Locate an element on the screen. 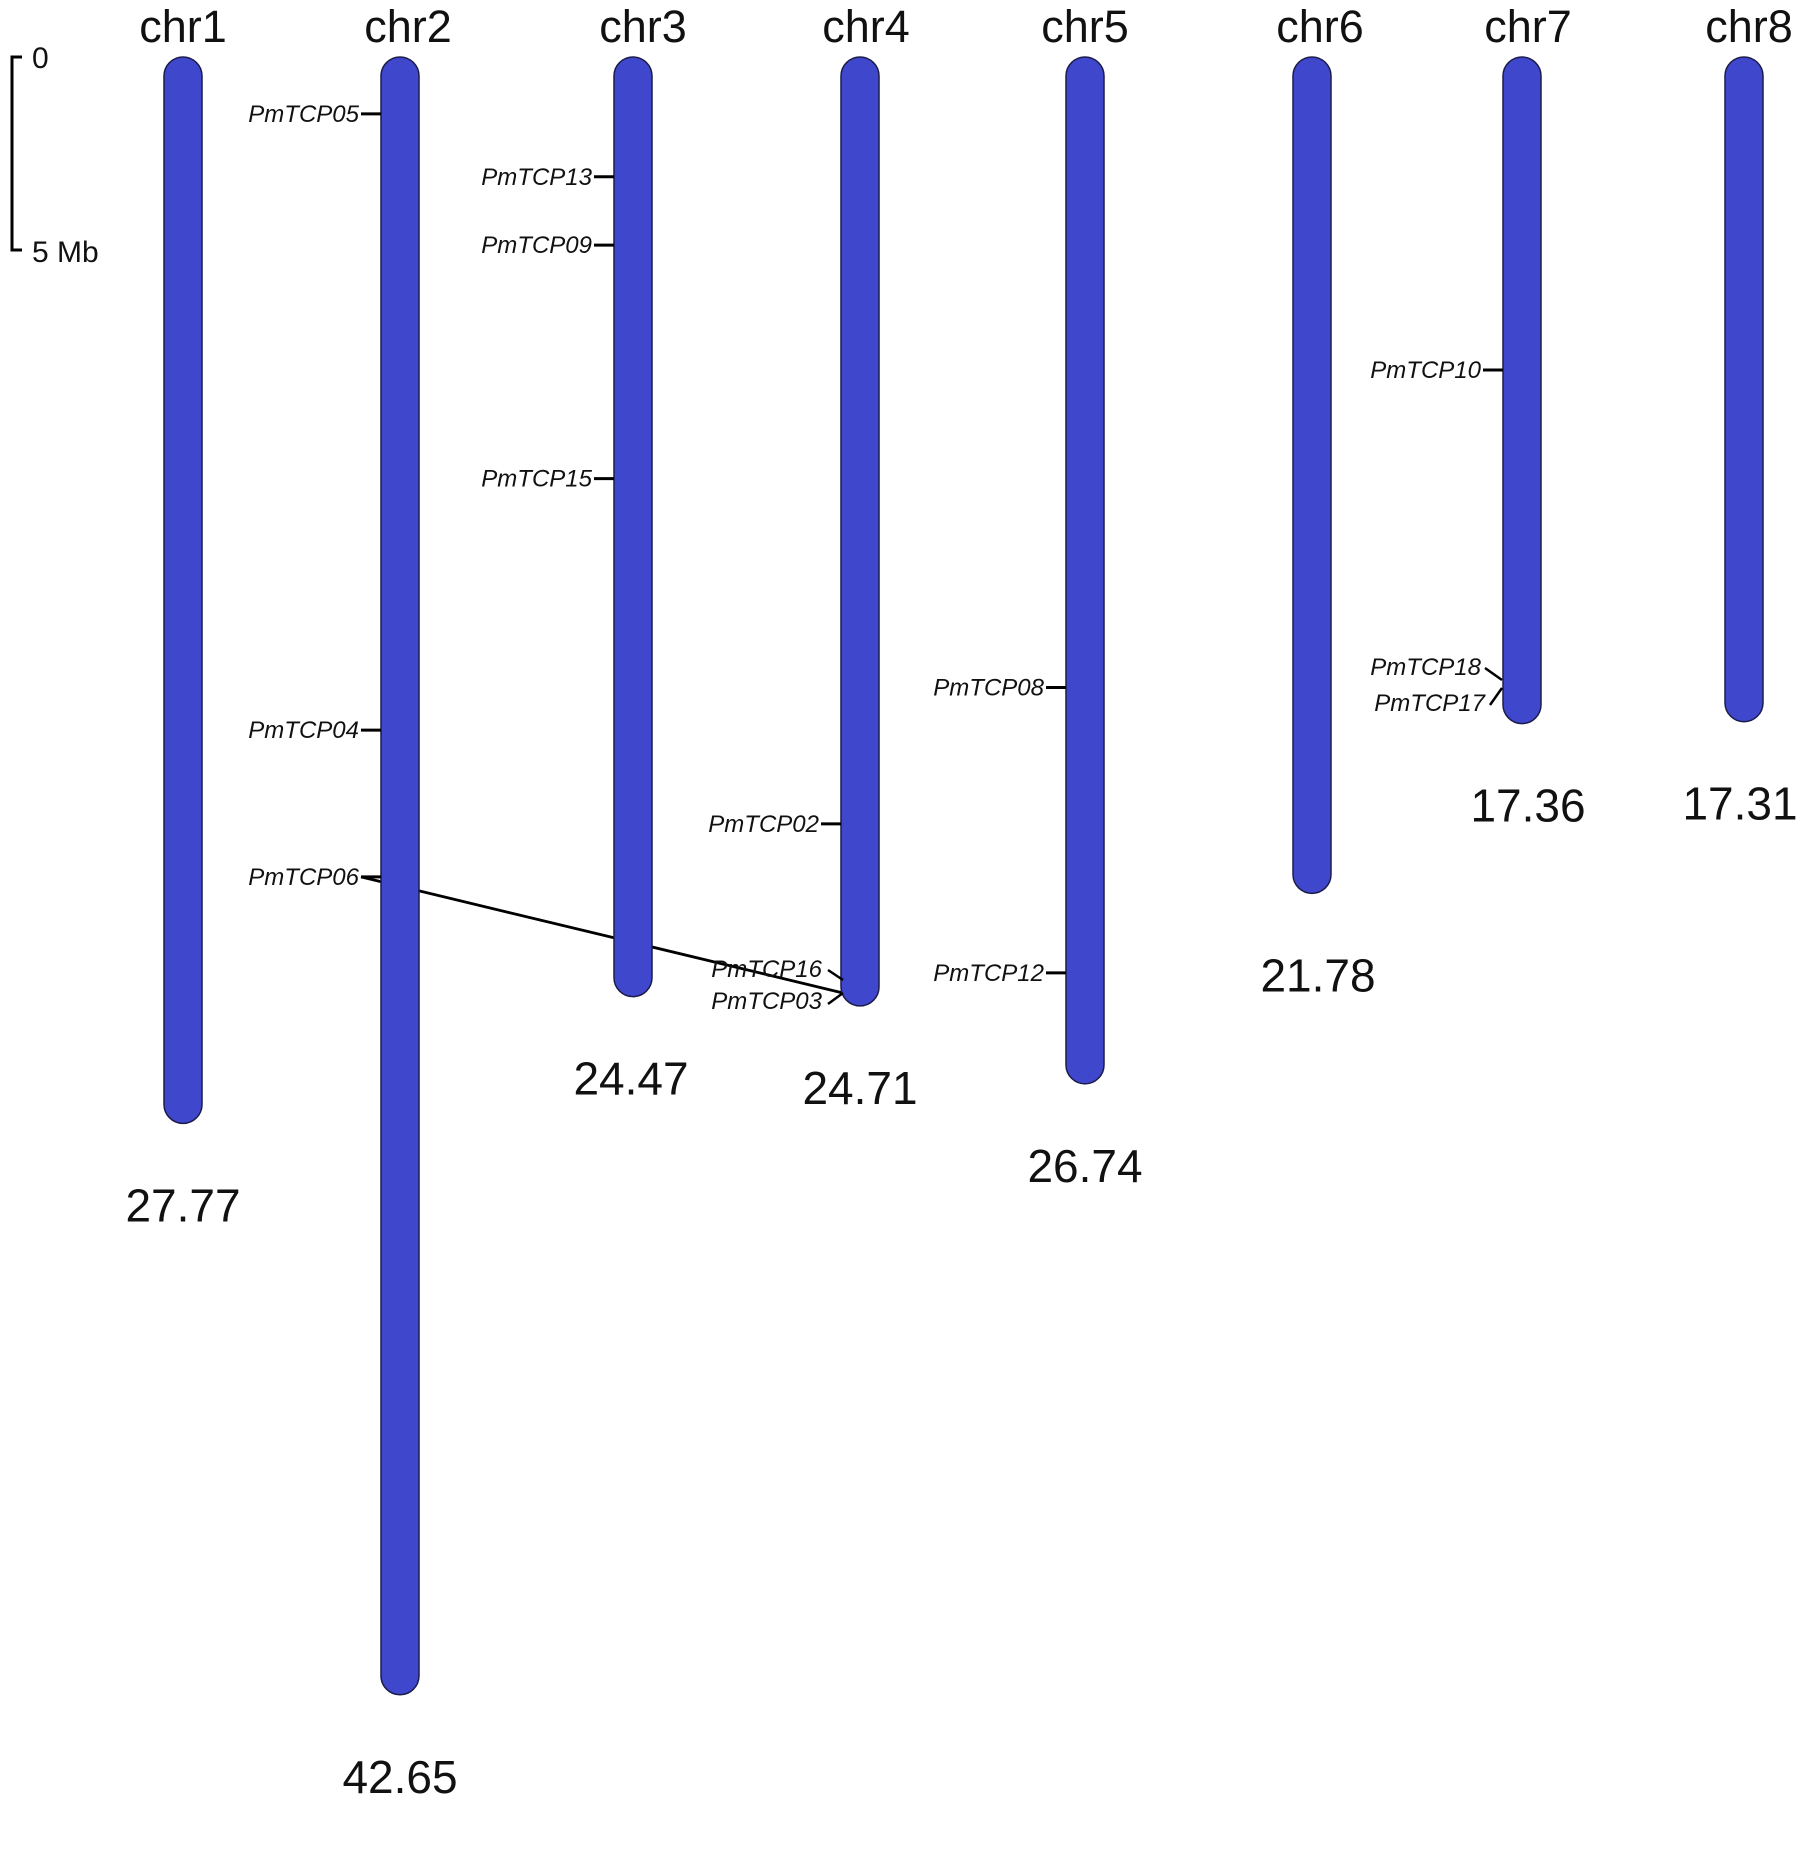 This screenshot has height=1867, width=1800. gene-label-PmTCP12: PmTCP12 is located at coordinates (988, 973).